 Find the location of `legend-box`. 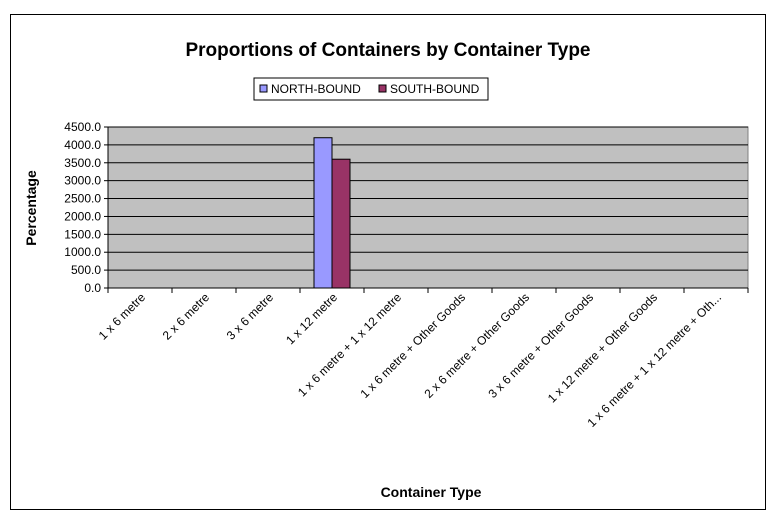

legend-box is located at coordinates (371, 89).